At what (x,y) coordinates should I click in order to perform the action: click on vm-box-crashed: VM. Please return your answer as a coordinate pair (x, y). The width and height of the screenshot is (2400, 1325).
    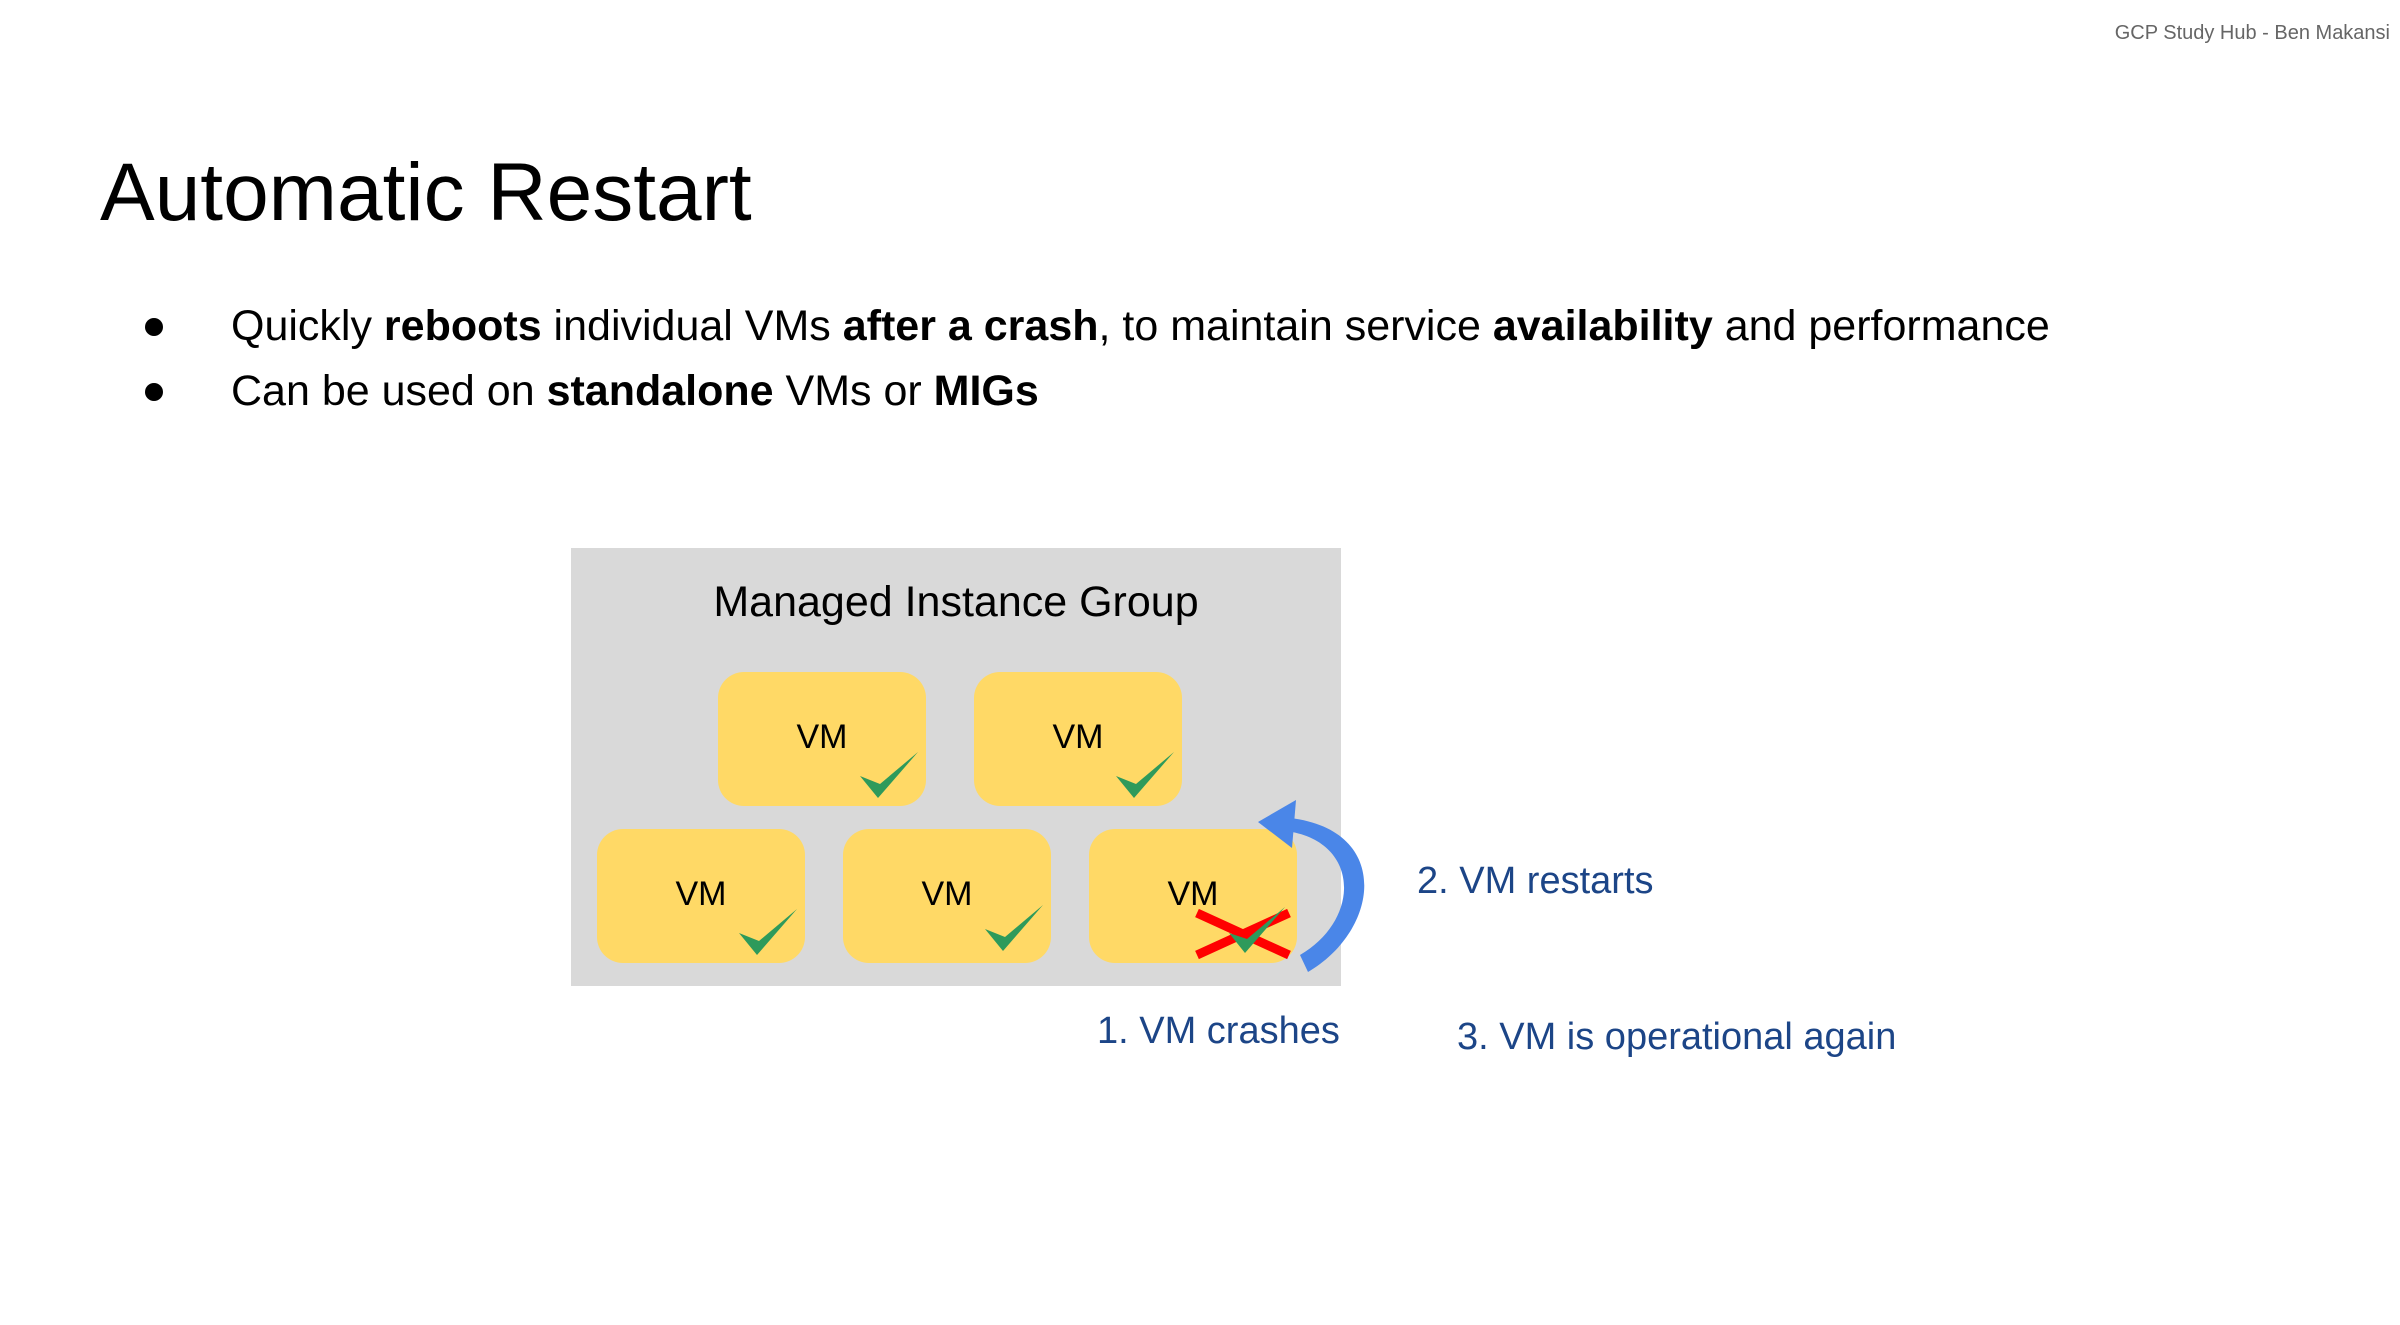
    Looking at the image, I should click on (1193, 896).